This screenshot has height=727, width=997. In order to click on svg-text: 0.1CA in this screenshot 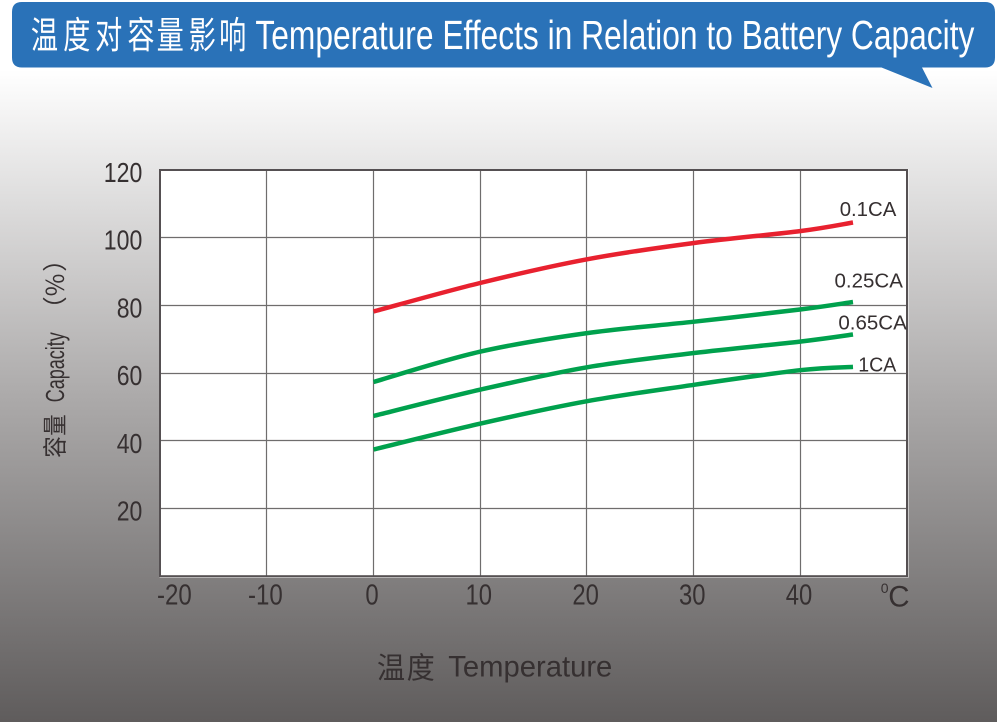, I will do `click(868, 209)`.